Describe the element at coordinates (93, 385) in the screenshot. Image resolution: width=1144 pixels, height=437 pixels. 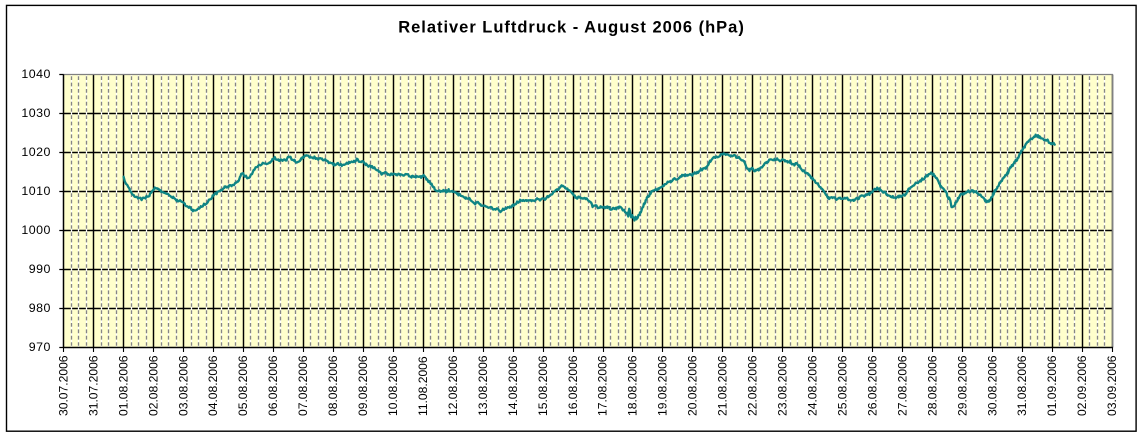
I see `svg-text: 31.07.2006` at that location.